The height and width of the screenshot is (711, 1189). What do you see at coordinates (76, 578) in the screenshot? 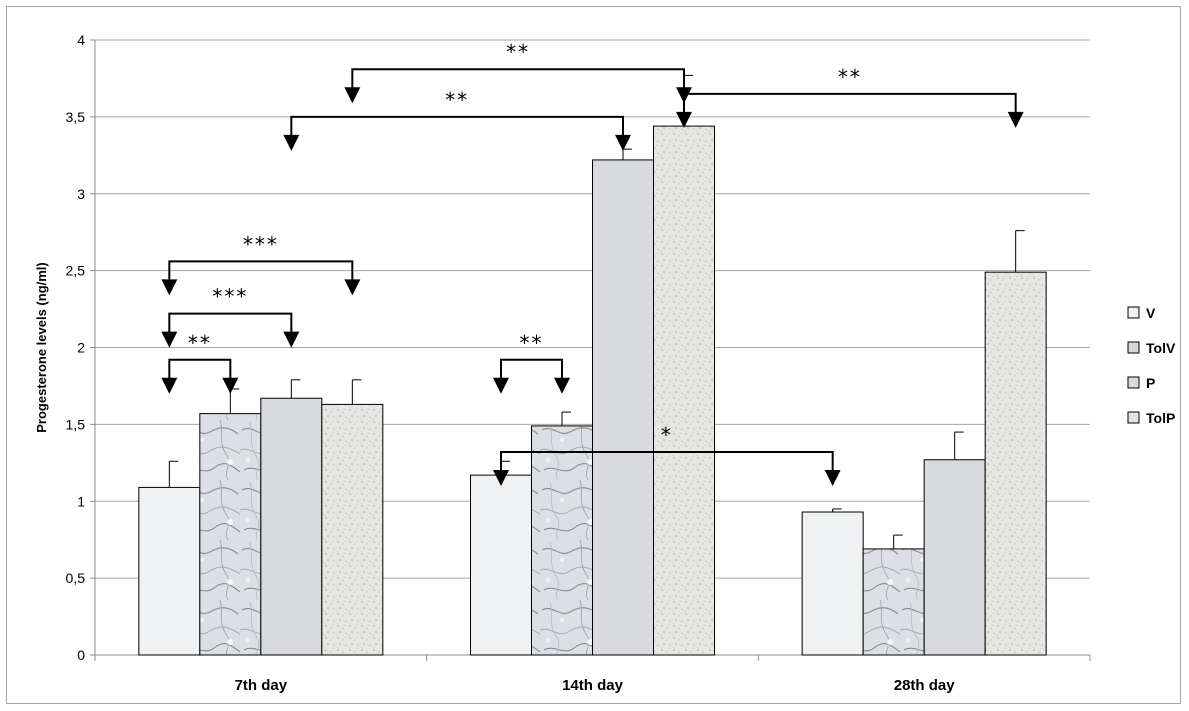
I see `y-tick-label: 0,5` at bounding box center [76, 578].